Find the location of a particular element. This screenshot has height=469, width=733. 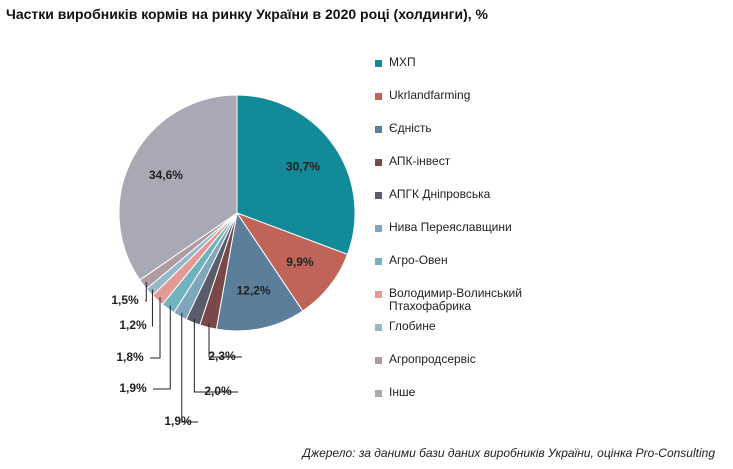

data-label: 1,2% is located at coordinates (133, 325).